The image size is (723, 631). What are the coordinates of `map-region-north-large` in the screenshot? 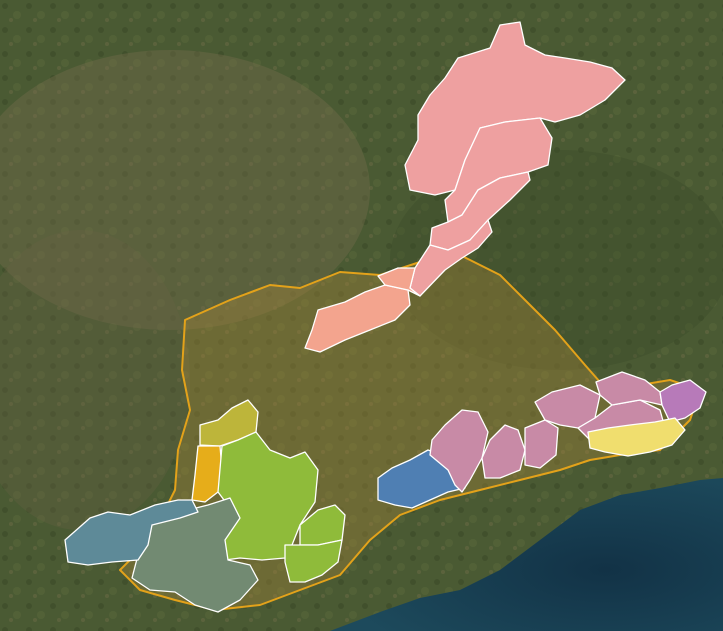 It's located at (515, 108).